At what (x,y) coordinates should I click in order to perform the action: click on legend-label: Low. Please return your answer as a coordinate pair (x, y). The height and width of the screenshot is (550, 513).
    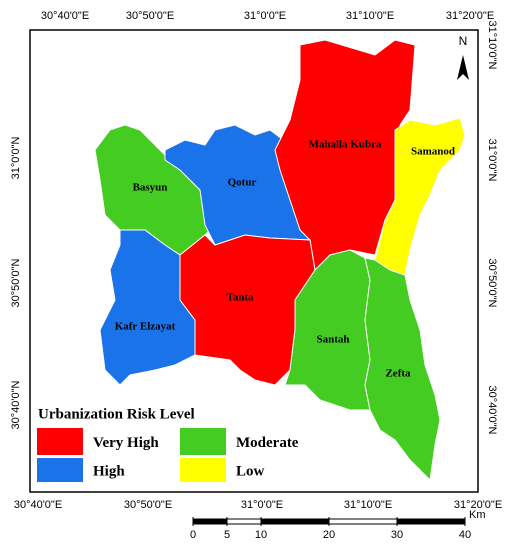
    Looking at the image, I should click on (250, 471).